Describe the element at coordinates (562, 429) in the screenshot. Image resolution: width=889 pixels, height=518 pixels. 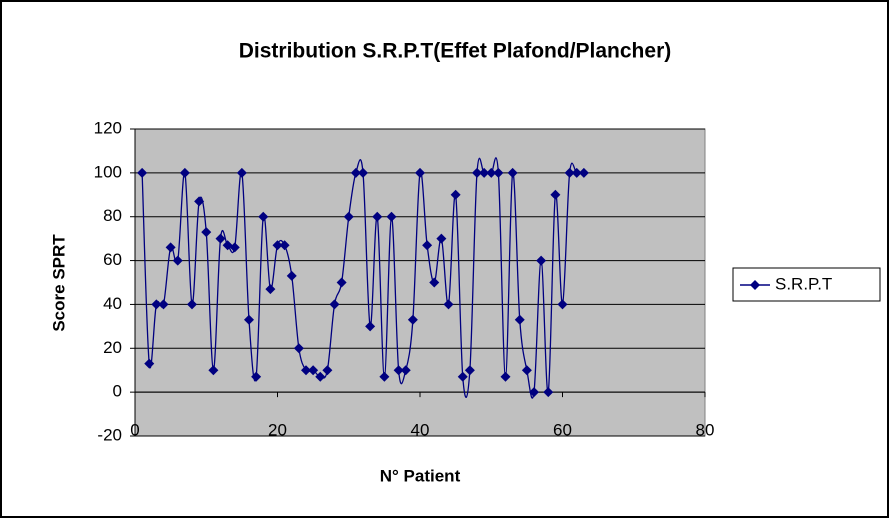
I see `x-tick-label: 60` at that location.